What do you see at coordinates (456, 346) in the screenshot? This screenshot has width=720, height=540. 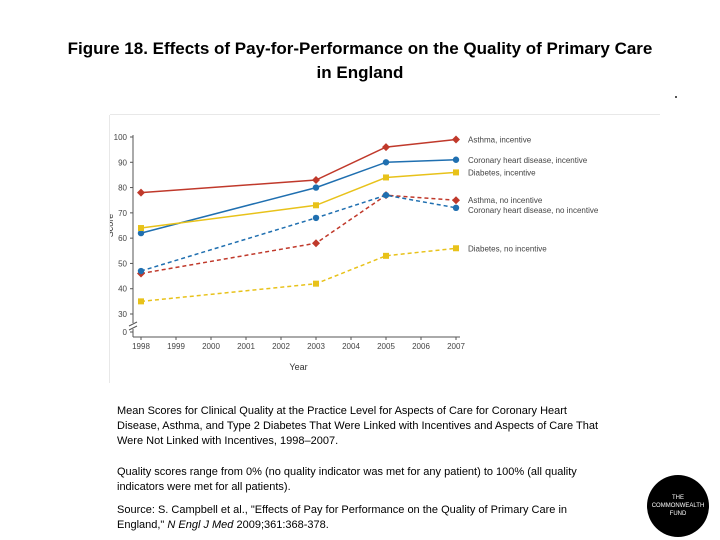 I see `x-tick-label: 2007` at bounding box center [456, 346].